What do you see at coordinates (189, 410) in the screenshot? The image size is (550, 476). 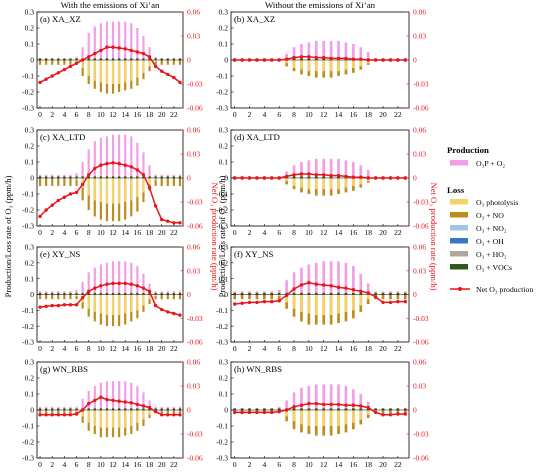 I see `y-tick-label-right: 0` at bounding box center [189, 410].